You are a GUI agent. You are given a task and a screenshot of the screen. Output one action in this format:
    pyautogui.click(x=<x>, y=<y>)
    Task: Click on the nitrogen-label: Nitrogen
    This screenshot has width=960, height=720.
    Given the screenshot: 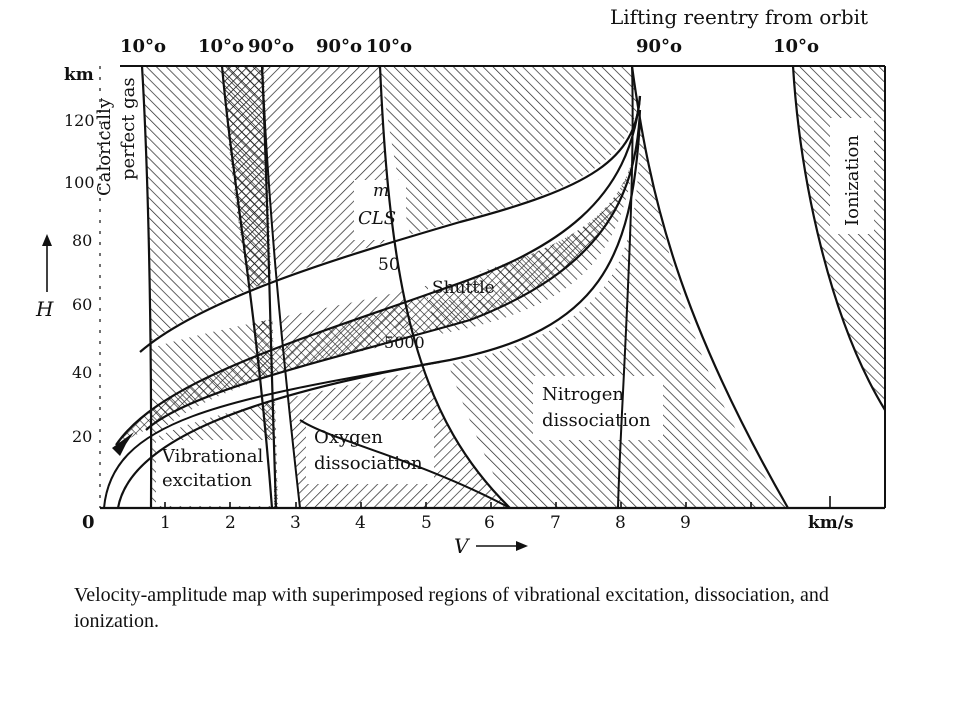 What is the action you would take?
    pyautogui.click(x=583, y=394)
    